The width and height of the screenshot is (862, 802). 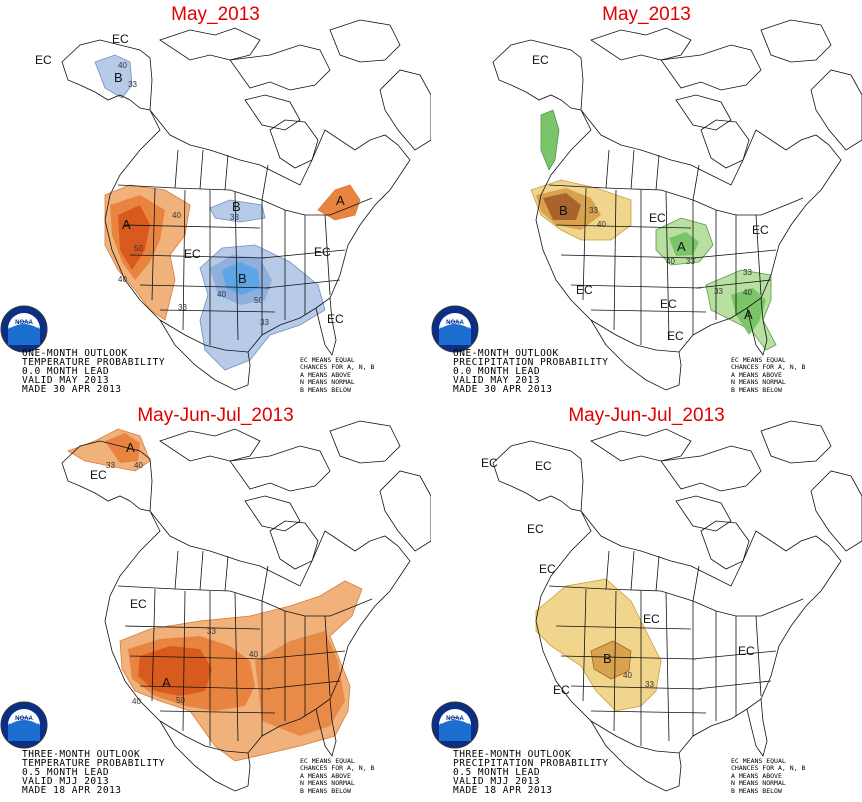 I want to click on zone-below-northcentral, so click(x=237, y=211).